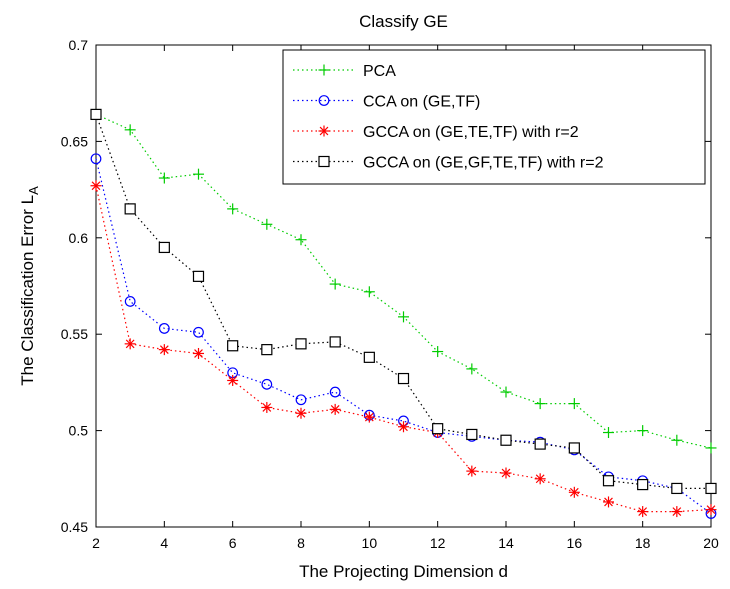 The height and width of the screenshot is (589, 730). I want to click on y-tick-label: 0.7, so click(79, 45).